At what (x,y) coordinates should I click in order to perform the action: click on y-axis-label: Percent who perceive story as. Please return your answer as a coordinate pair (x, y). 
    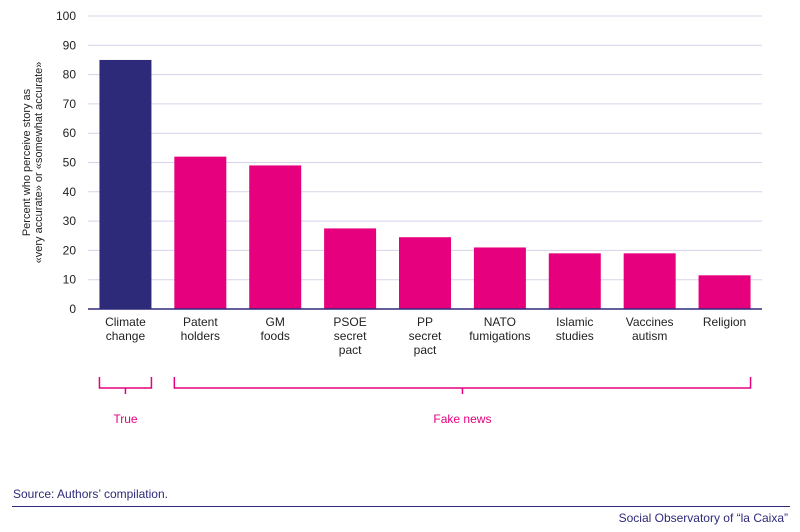
    Looking at the image, I should click on (27, 162).